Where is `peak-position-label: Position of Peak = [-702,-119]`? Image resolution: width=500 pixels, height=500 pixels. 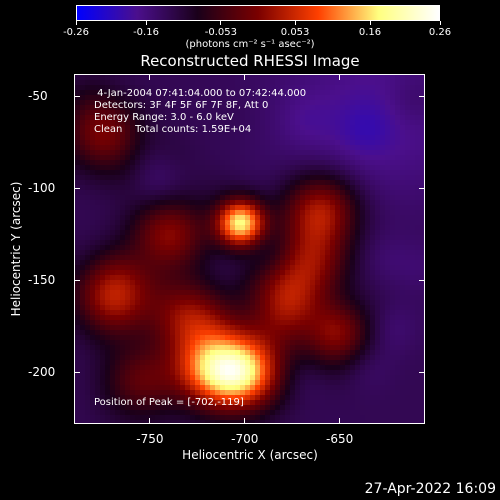 peak-position-label: Position of Peak = [-702,-119] is located at coordinates (169, 402).